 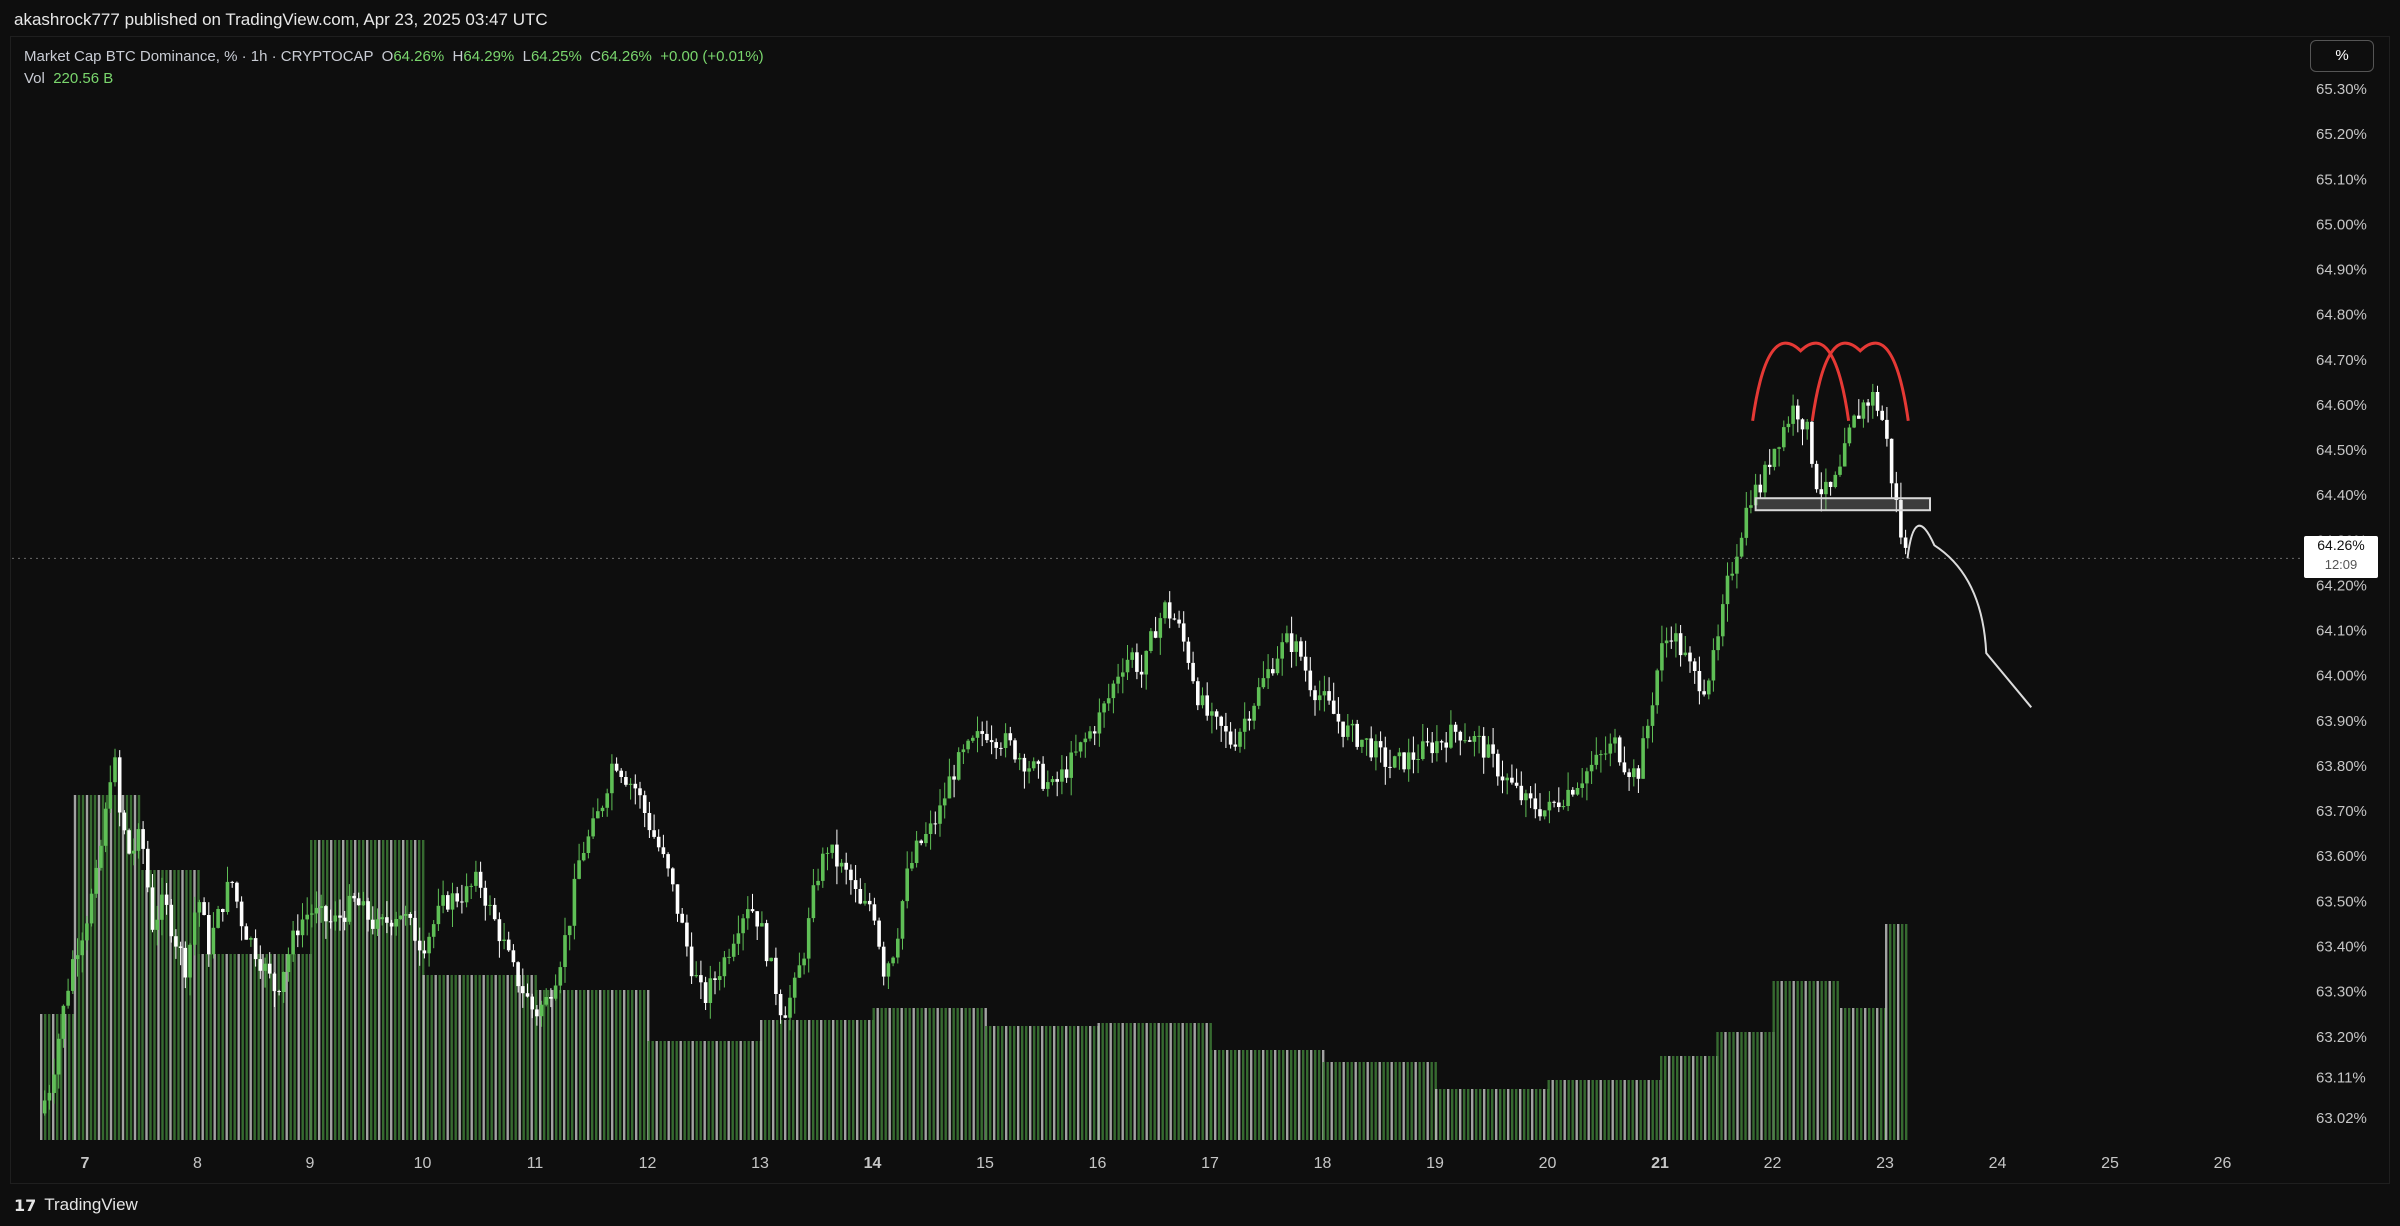 What do you see at coordinates (85, 1163) in the screenshot?
I see `x-tick-label: 7` at bounding box center [85, 1163].